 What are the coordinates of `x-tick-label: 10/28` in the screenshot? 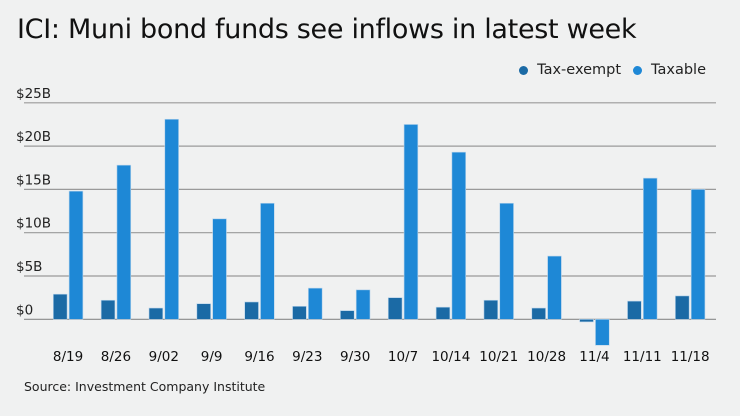 It's located at (546, 357).